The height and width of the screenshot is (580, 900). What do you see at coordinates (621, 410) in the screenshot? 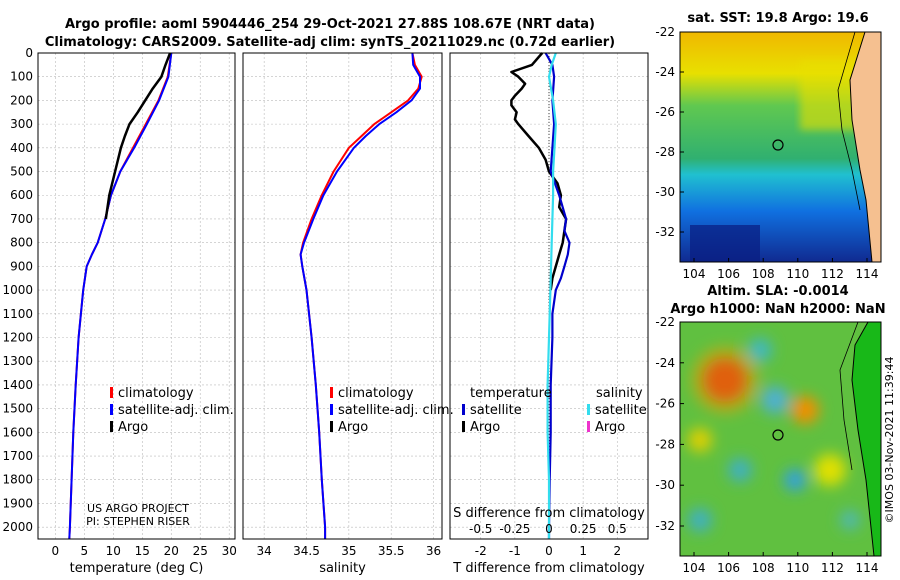
I see `legend-label-s-satellite: satellite` at bounding box center [621, 410].